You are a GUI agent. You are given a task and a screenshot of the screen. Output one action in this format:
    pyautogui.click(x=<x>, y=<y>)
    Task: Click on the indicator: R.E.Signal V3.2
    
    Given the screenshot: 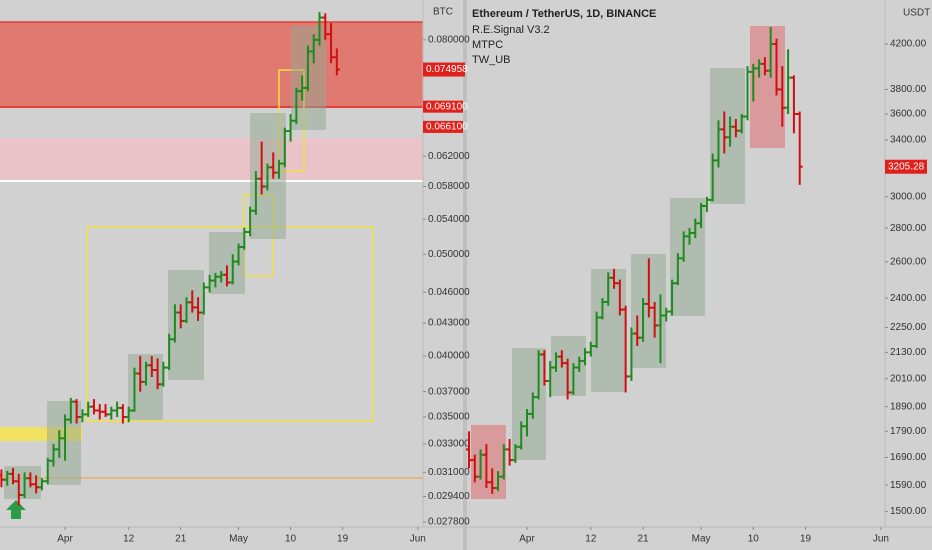 What is the action you would take?
    pyautogui.click(x=511, y=30)
    